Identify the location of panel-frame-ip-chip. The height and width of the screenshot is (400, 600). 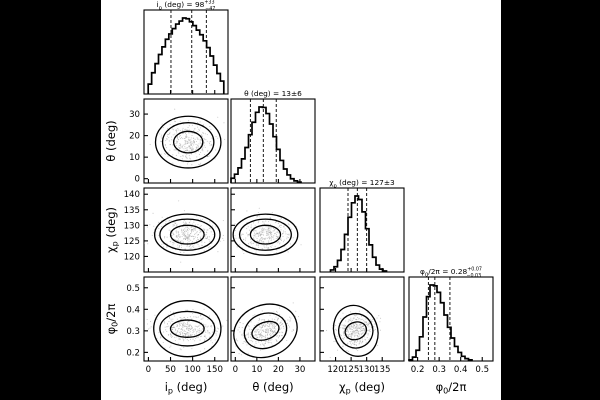
(186, 230).